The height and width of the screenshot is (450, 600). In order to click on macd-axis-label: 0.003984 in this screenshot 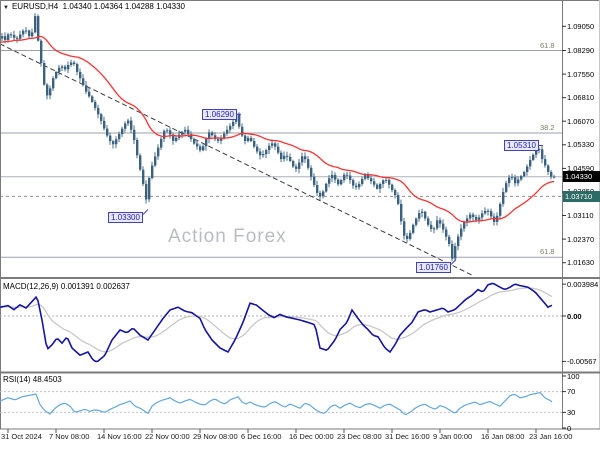, I will do `click(583, 284)`.